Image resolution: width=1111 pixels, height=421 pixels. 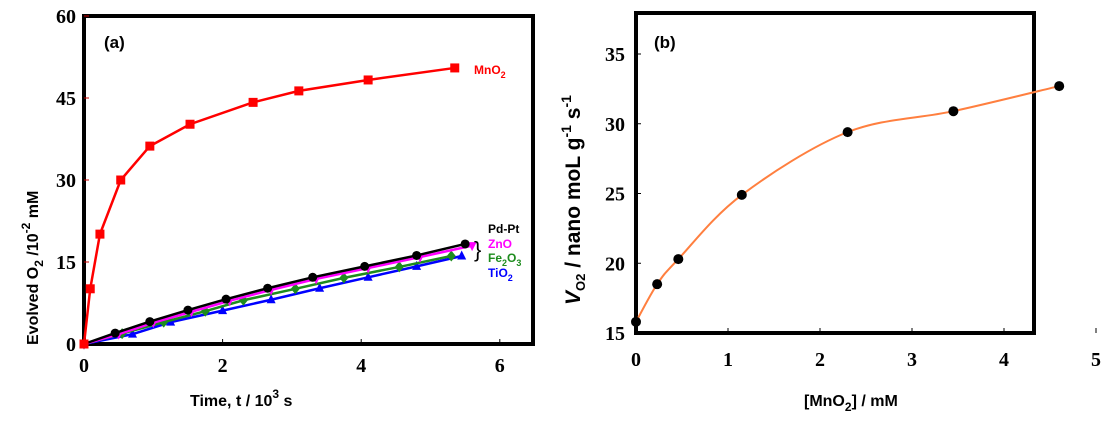 What do you see at coordinates (820, 360) in the screenshot?
I see `x-tick-label-b: 2` at bounding box center [820, 360].